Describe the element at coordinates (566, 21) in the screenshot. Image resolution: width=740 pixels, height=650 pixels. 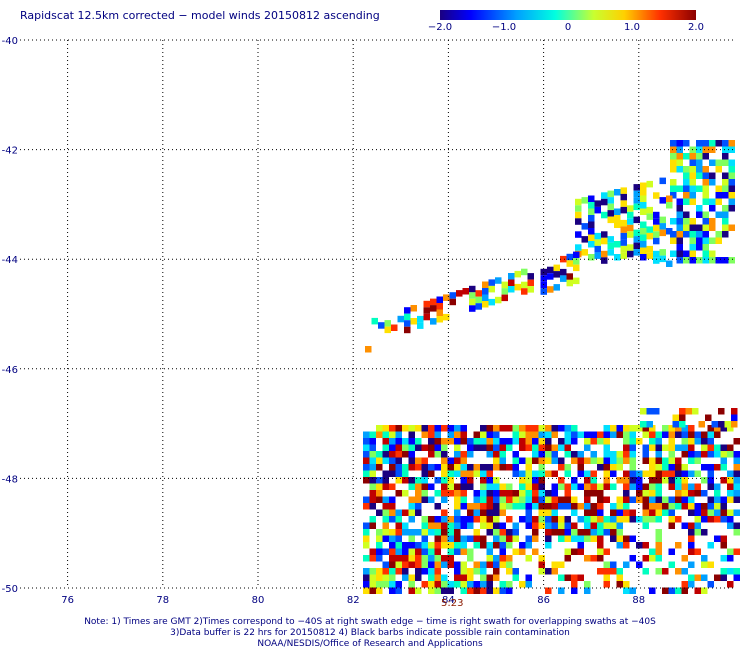
I see `color-legend: −2.0 −1.0 0 1.0 2.0` at that location.